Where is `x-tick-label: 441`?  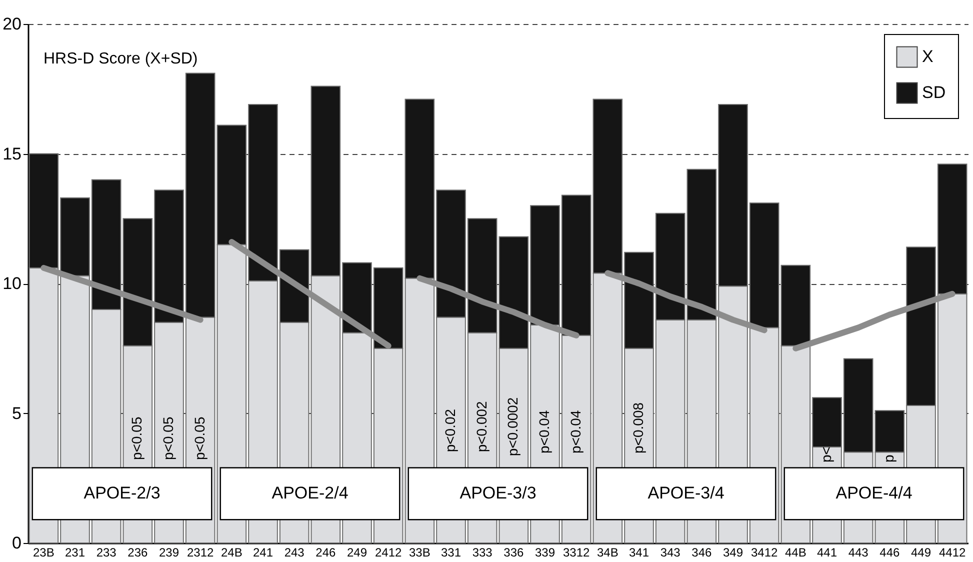 x-tick-label: 441 is located at coordinates (827, 553).